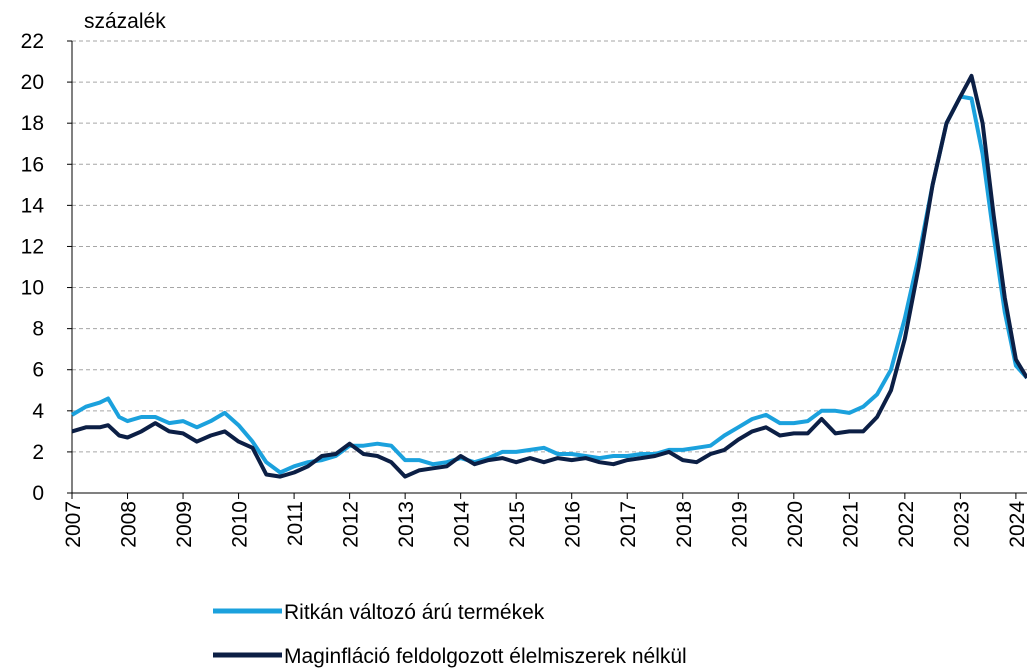 The image size is (1027, 669). What do you see at coordinates (351, 524) in the screenshot?
I see `x-tick-label: 2012` at bounding box center [351, 524].